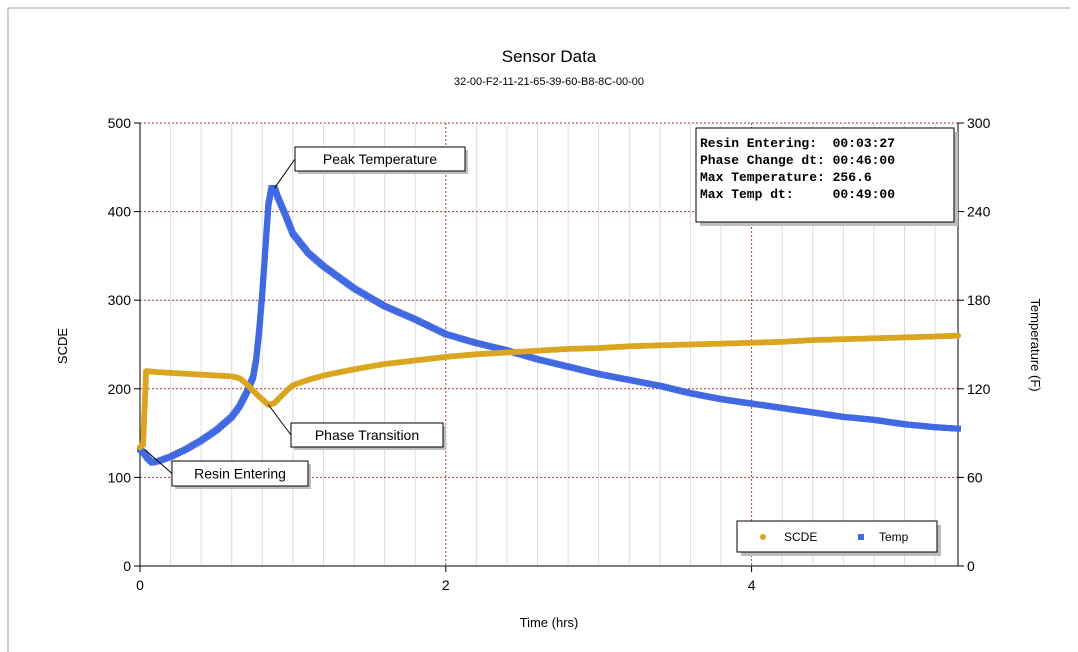  I want to click on annotation-label: Resin Entering, so click(240, 474).